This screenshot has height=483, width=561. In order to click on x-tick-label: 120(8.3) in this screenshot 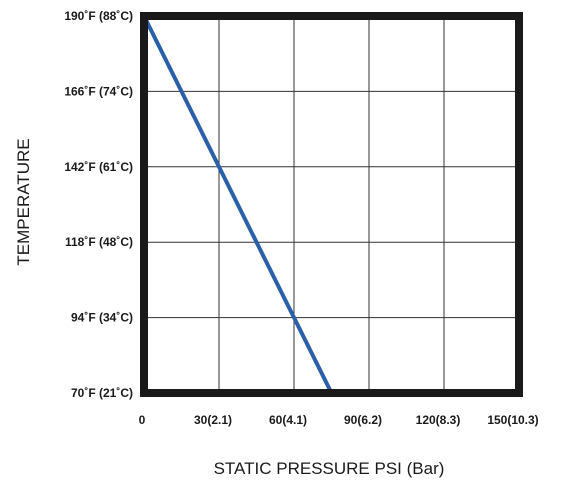, I will do `click(438, 420)`.